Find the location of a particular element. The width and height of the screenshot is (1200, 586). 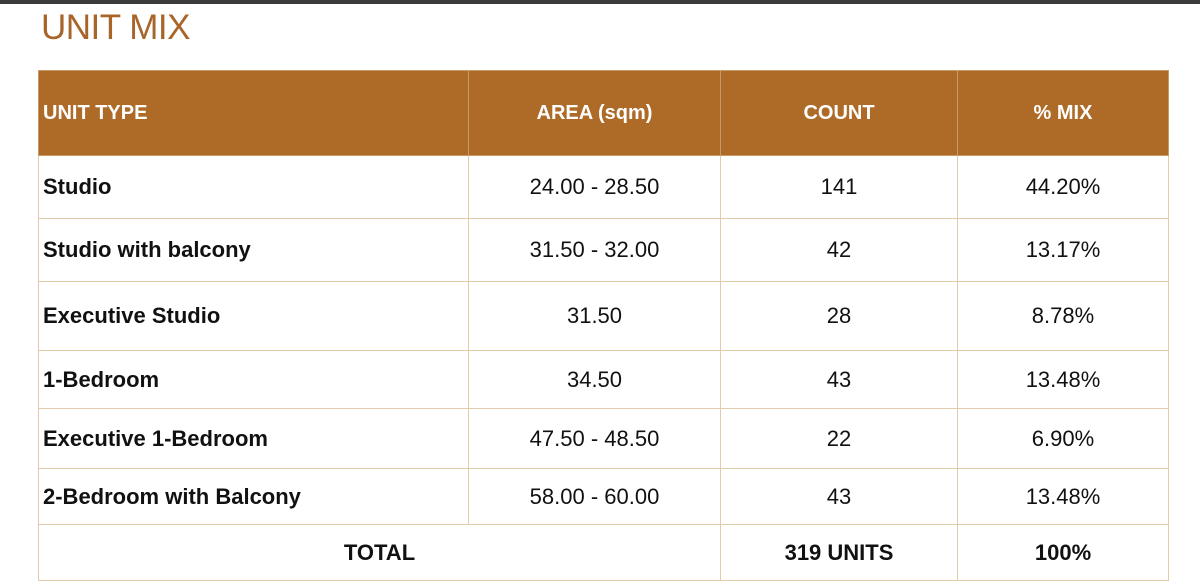

unit-type-cell: Studio is located at coordinates (253, 187).